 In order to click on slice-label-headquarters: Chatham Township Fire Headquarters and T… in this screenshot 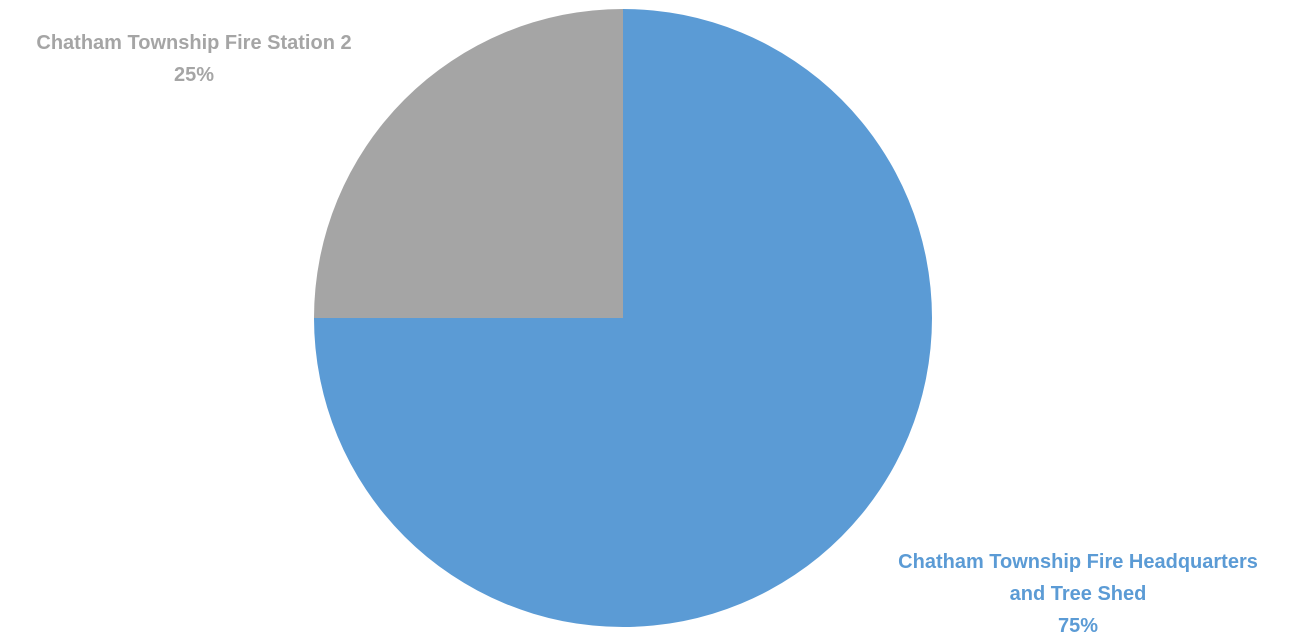, I will do `click(1078, 594)`.